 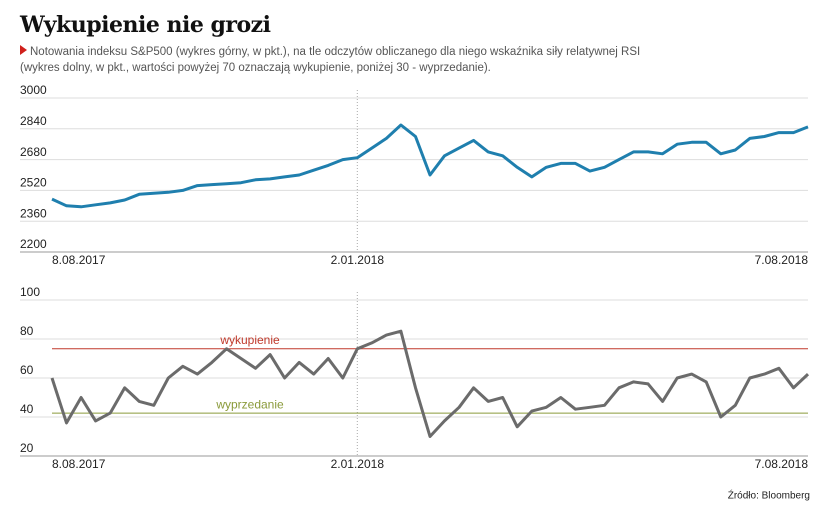 I want to click on source: Źródło: Bloomberg, so click(x=769, y=495).